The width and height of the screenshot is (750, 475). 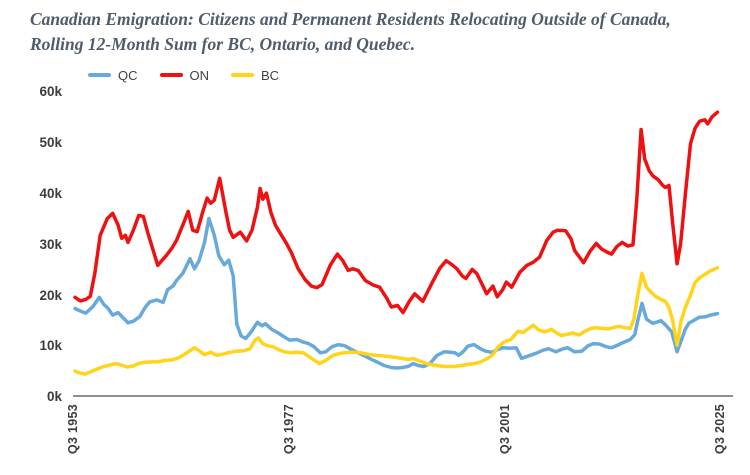 What do you see at coordinates (255, 75) in the screenshot?
I see `legend-item-bc: BC` at bounding box center [255, 75].